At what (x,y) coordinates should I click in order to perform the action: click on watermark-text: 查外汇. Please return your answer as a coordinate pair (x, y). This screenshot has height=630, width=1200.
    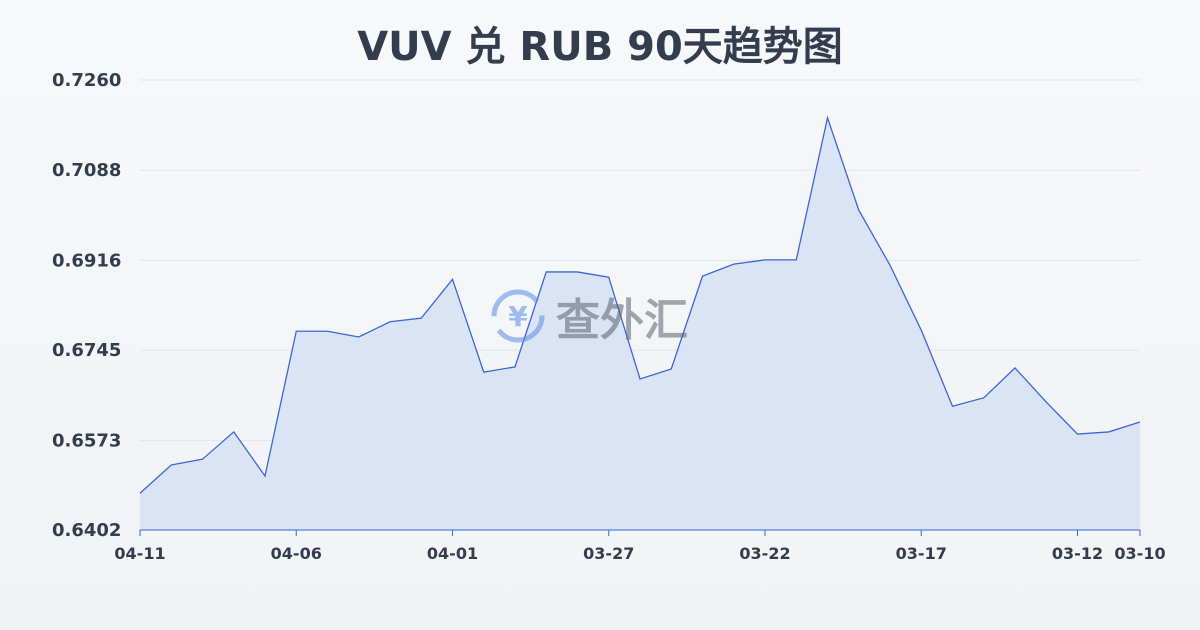
    Looking at the image, I should click on (622, 320).